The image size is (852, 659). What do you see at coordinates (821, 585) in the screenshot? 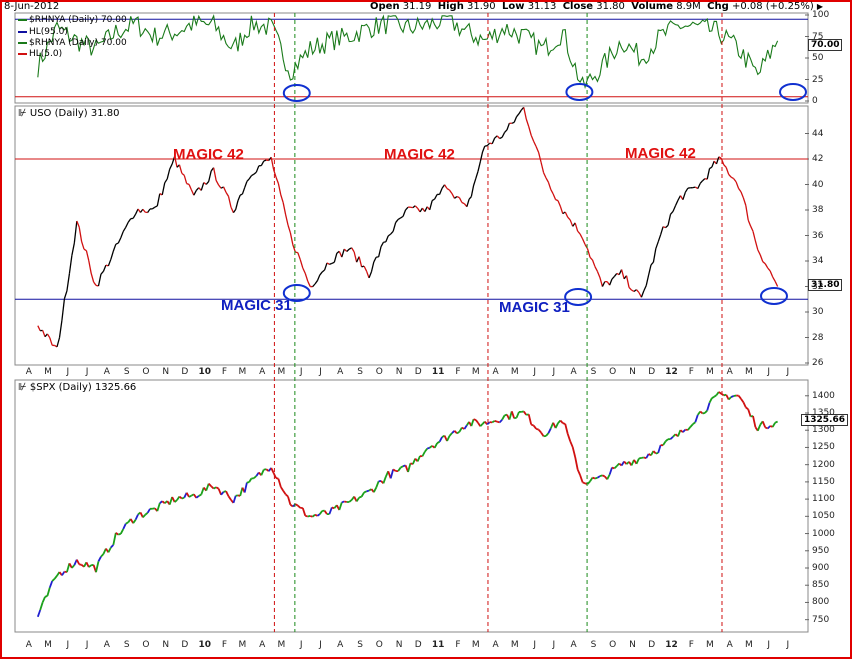
I see `spx-y-tick-label: 850` at bounding box center [821, 585].